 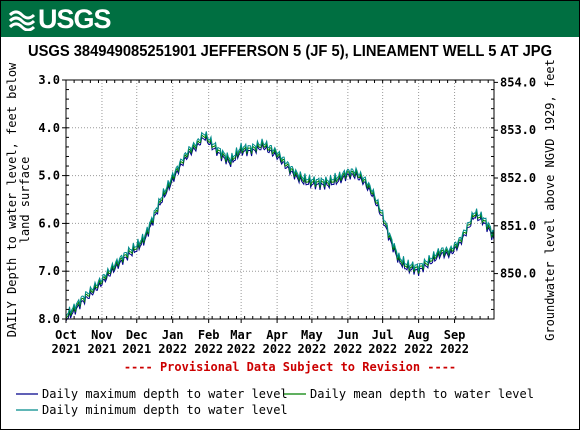 I want to click on x-tick-label-month: Sep, so click(x=455, y=335).